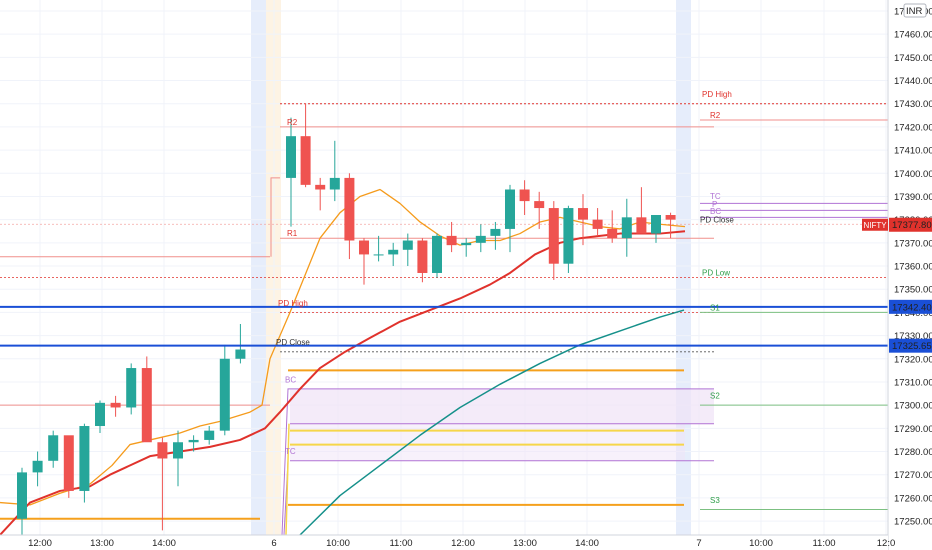 This screenshot has width=932, height=550. What do you see at coordinates (913, 58) in the screenshot?
I see `price-tick-label: 17450.00` at bounding box center [913, 58].